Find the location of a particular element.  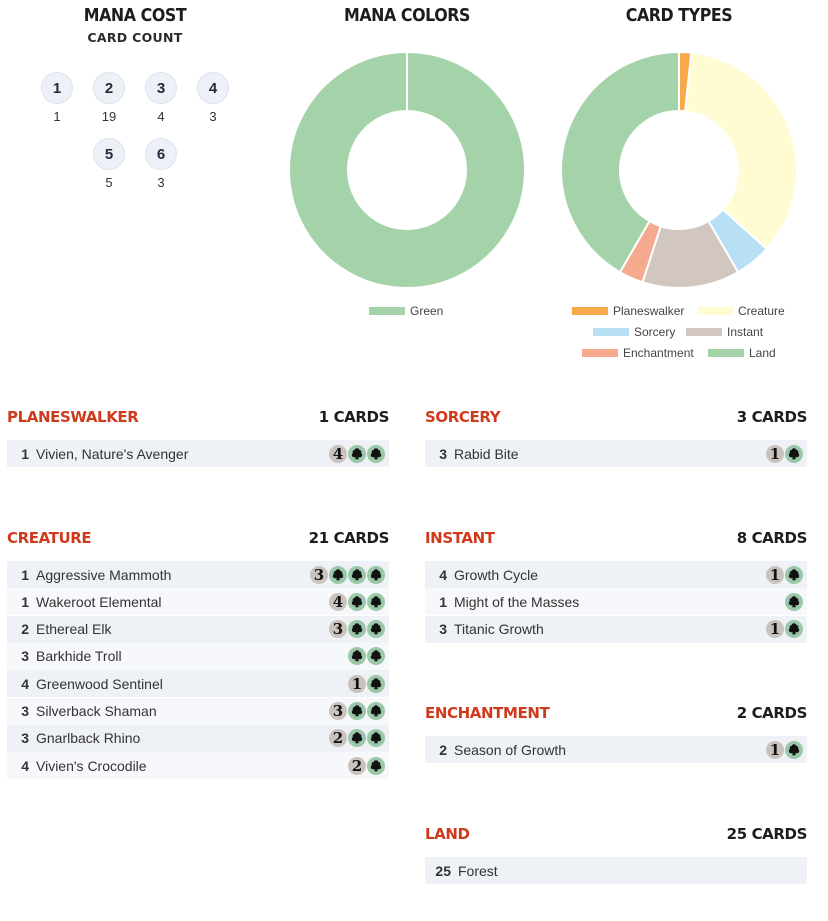

mana-cost-value: 5 is located at coordinates (109, 154).